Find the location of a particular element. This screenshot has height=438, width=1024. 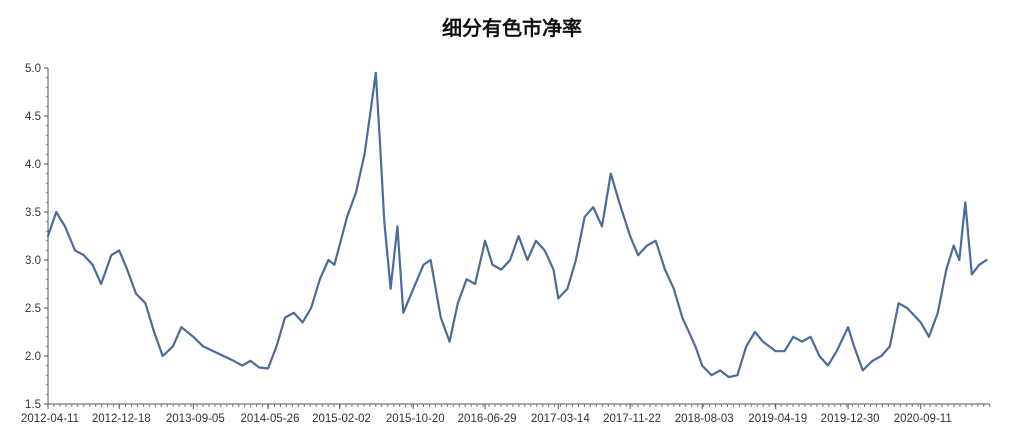

y-tick-label: 2.5 is located at coordinates (33, 309).